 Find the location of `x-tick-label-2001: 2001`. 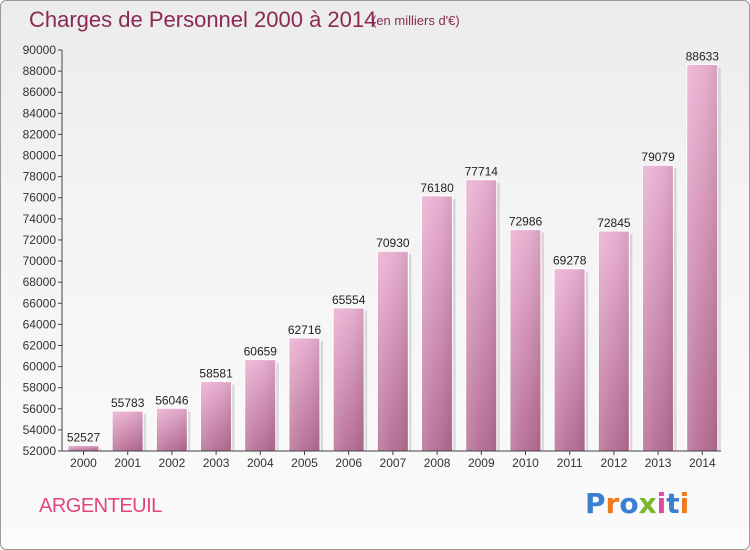

x-tick-label-2001: 2001 is located at coordinates (127, 463).